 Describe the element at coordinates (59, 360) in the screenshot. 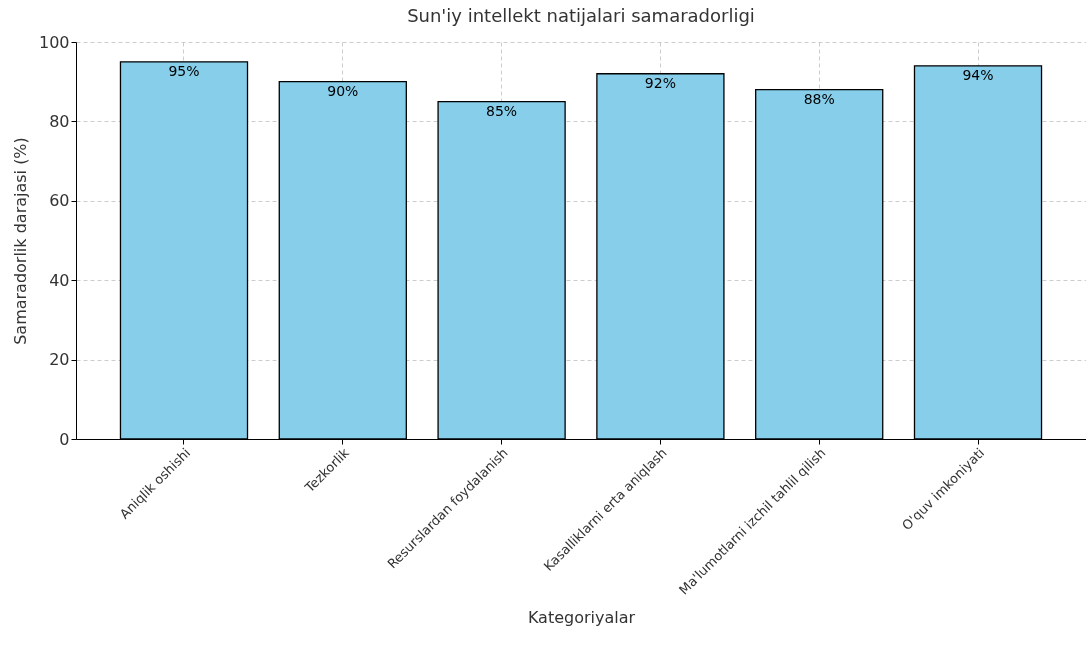

I see `y-tick-label: 20` at that location.